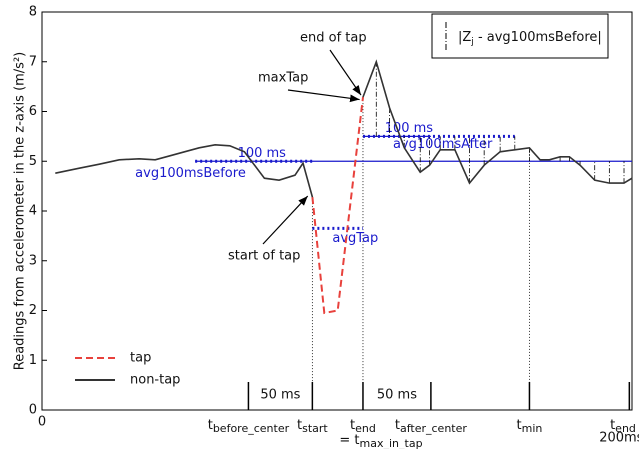  I want to click on time-marker-sub: end, so click(365, 428).